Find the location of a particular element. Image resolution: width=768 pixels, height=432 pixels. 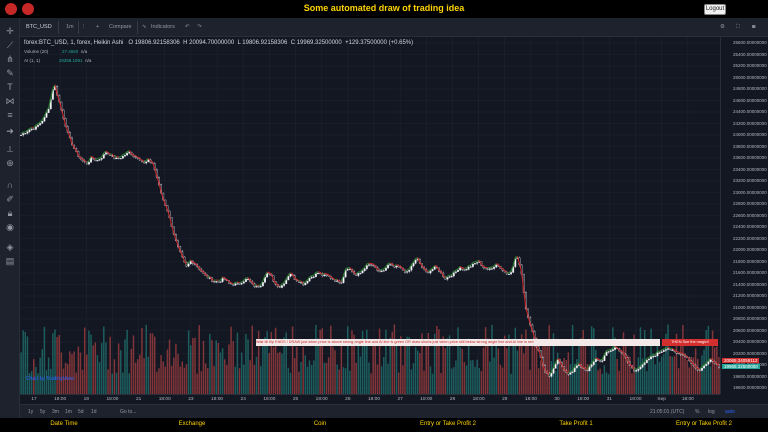

legend-volume-value: 27.4660 is located at coordinates (70, 51).